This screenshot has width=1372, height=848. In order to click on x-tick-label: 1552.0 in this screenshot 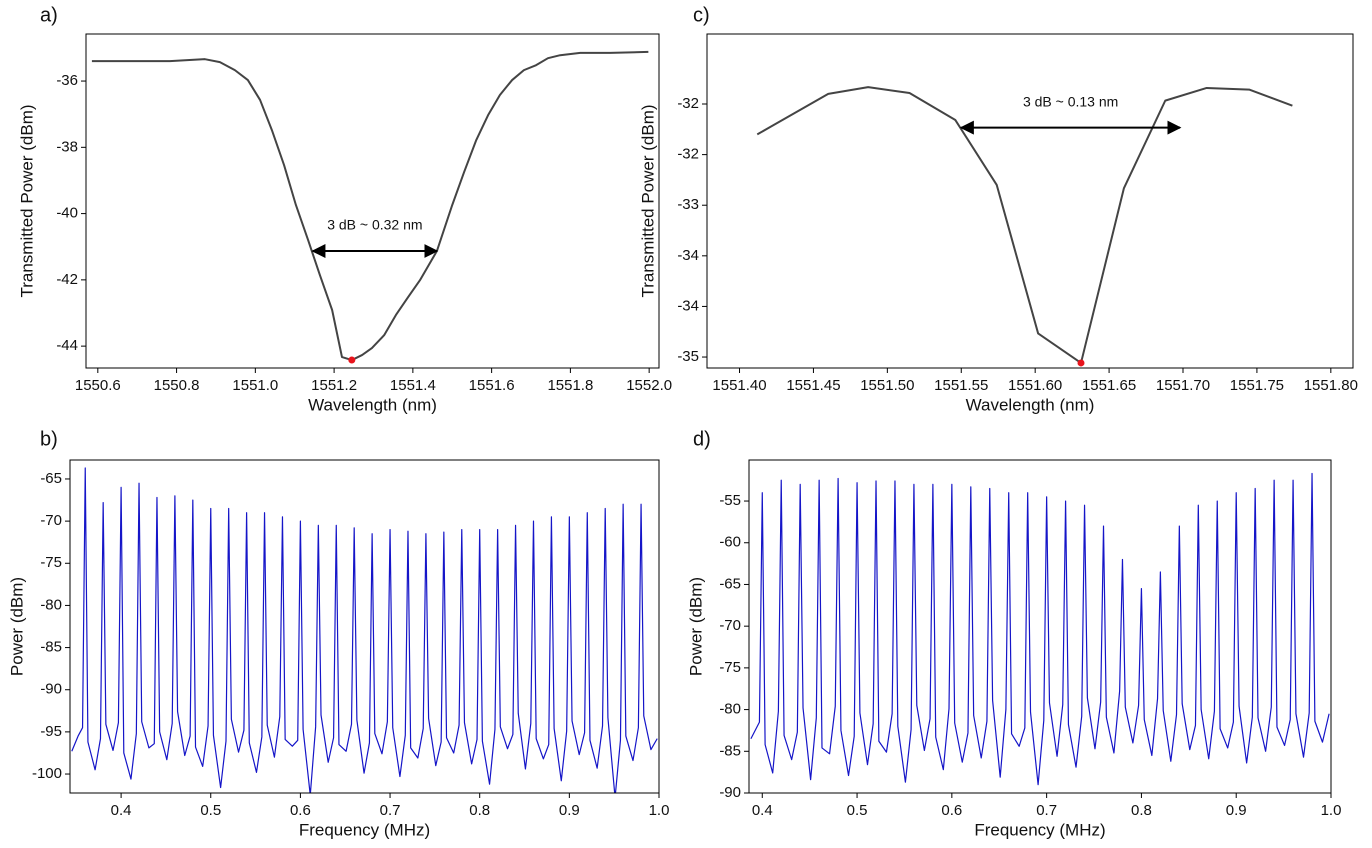, I will do `click(649, 385)`.